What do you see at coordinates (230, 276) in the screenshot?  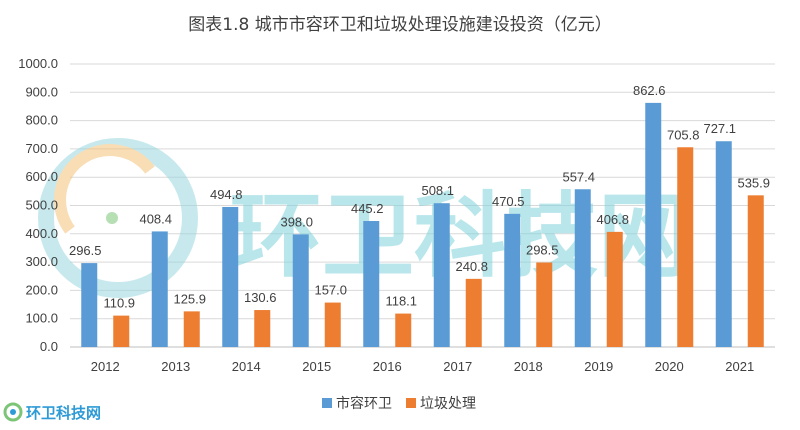 I see `bar-sanitation-2014` at bounding box center [230, 276].